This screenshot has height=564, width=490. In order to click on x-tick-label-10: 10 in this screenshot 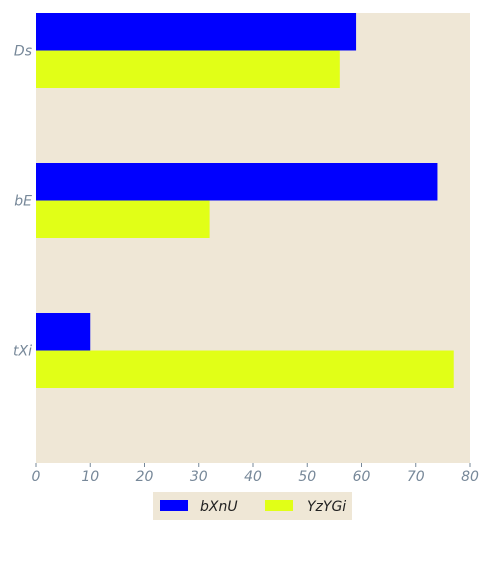, I will do `click(90, 477)`.